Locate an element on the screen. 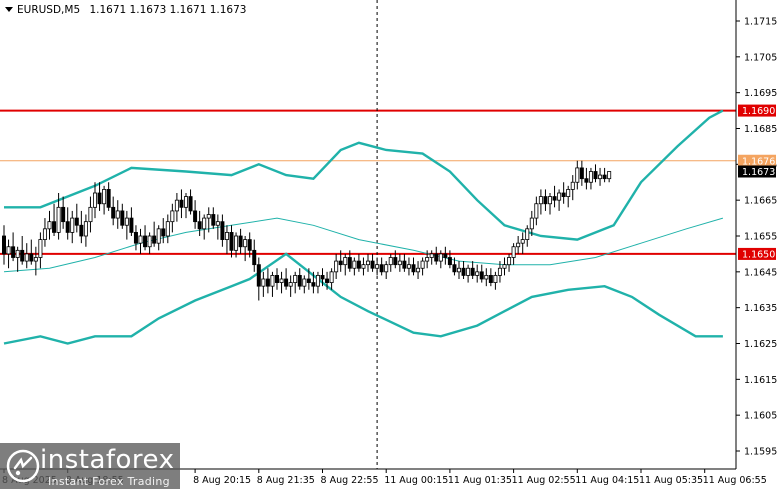  y-tick-label: 1.1655 is located at coordinates (760, 237).